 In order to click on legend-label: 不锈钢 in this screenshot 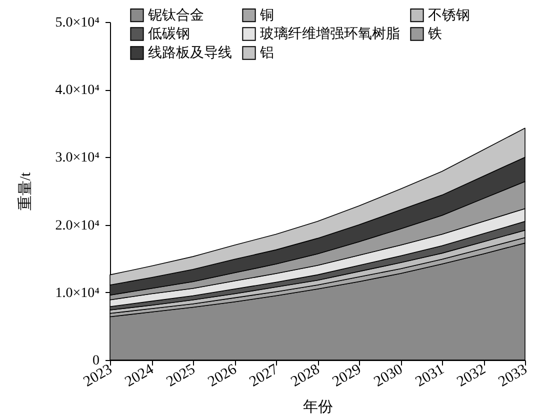, I will do `click(449, 15)`.